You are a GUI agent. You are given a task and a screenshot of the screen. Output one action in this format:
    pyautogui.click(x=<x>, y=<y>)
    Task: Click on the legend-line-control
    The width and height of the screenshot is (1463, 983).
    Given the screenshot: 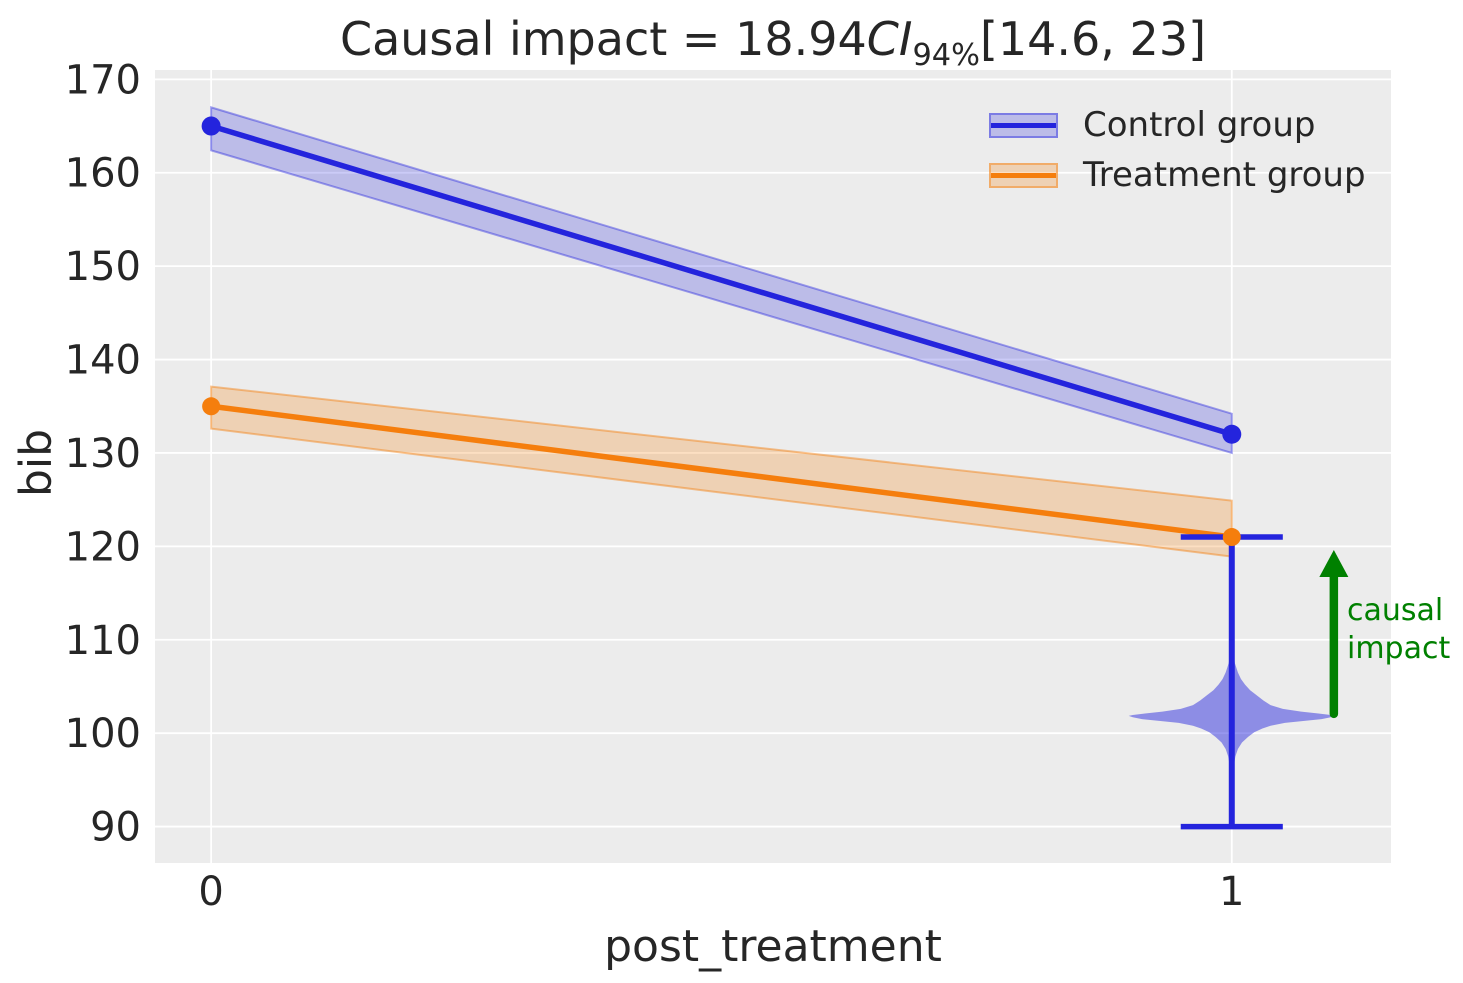 What is the action you would take?
    pyautogui.click(x=1023, y=125)
    